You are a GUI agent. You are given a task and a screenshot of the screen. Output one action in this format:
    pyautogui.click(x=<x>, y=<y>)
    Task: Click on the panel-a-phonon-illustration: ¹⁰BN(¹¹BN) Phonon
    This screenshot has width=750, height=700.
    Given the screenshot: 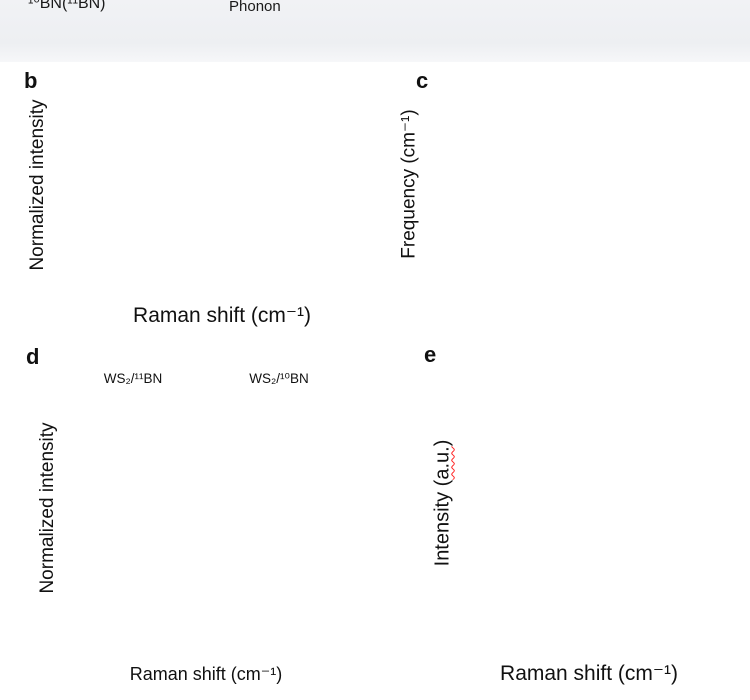 What is the action you would take?
    pyautogui.click(x=375, y=31)
    